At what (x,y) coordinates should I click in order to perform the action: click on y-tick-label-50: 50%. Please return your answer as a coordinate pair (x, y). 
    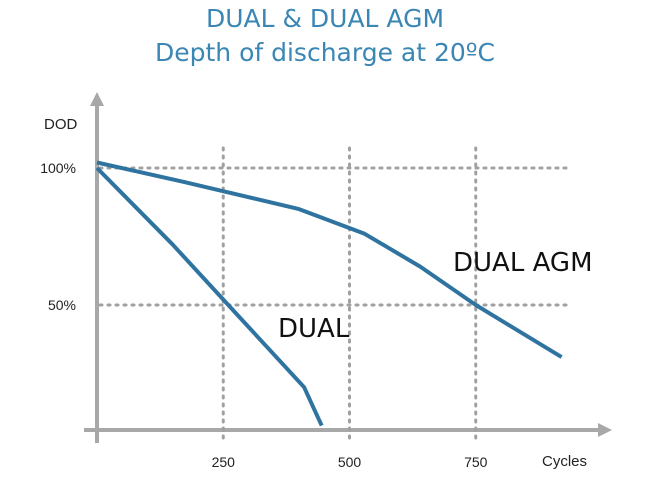
    Looking at the image, I should click on (62, 305).